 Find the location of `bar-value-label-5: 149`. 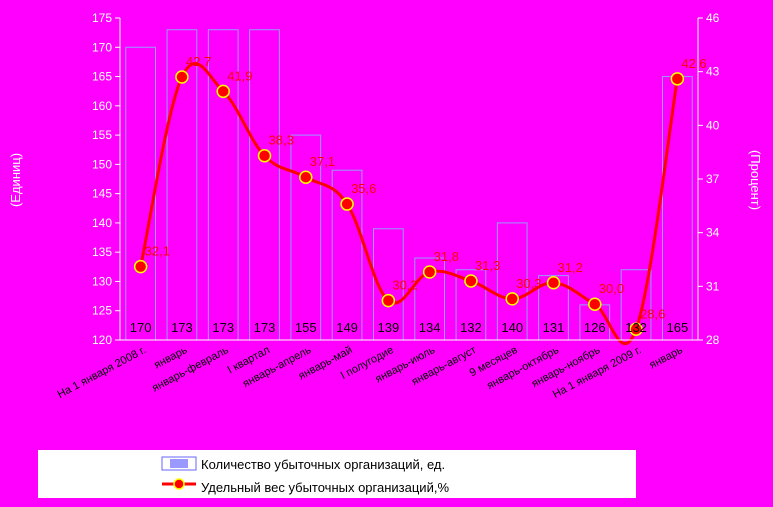

bar-value-label-5: 149 is located at coordinates (347, 327).